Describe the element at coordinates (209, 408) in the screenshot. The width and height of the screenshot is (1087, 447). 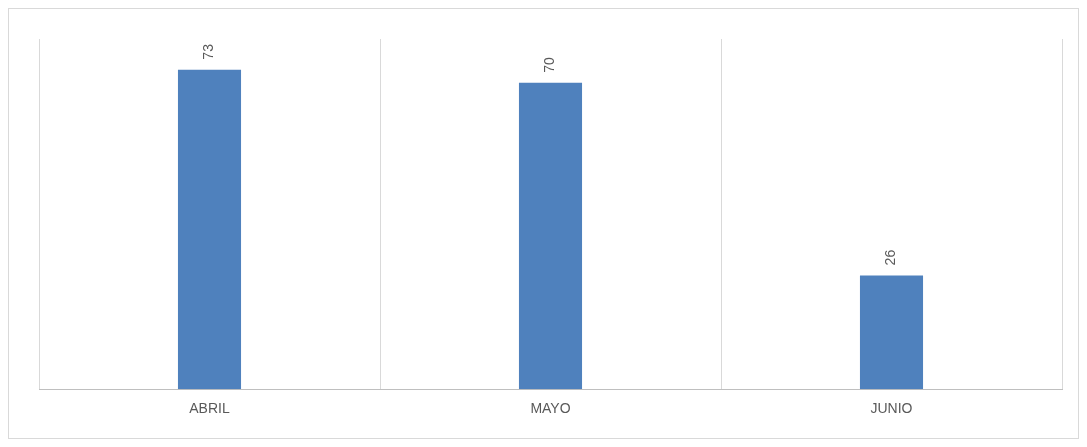
I see `x-tick-label: ABRIL` at that location.